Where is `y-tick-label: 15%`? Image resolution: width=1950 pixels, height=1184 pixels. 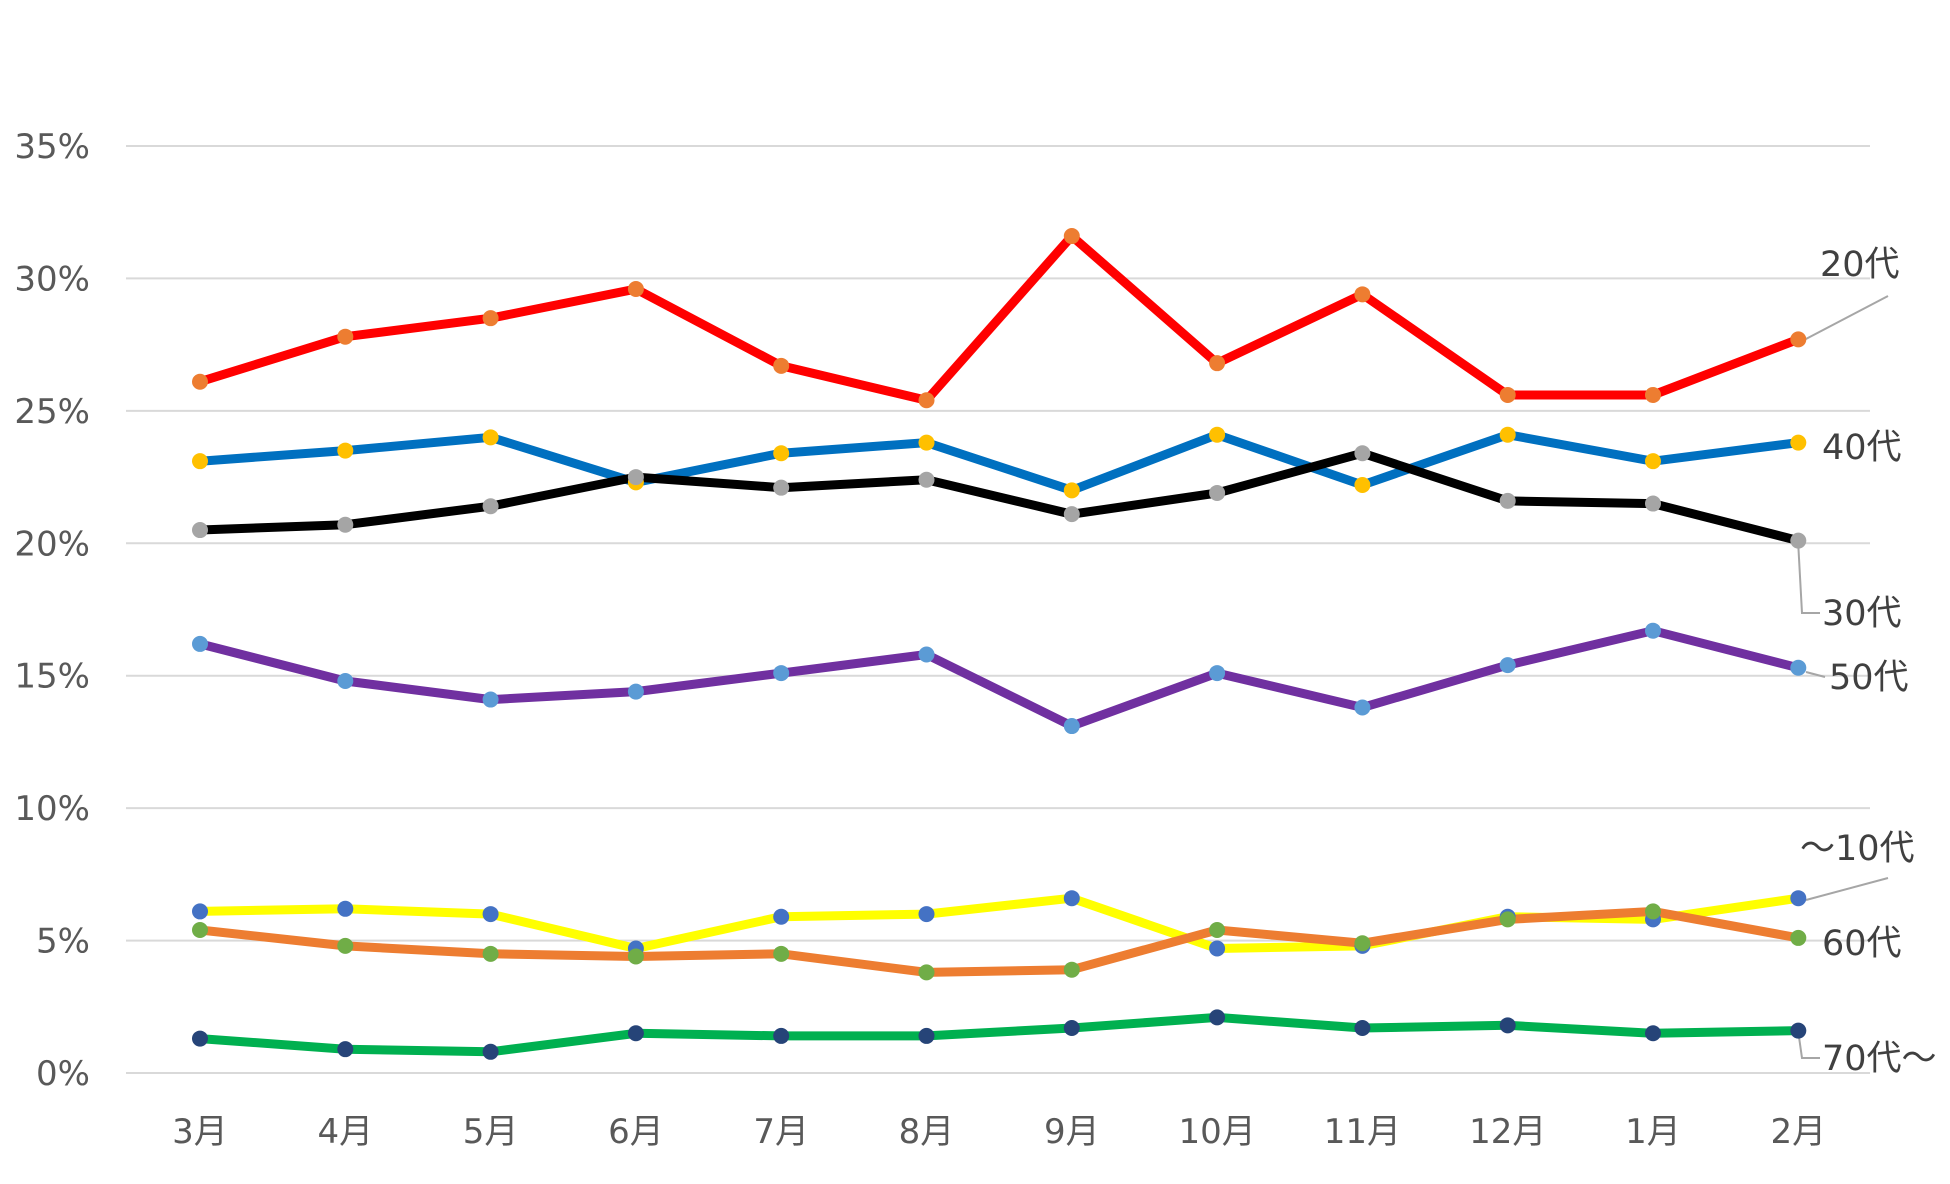
y-tick-label: 15% is located at coordinates (52, 677).